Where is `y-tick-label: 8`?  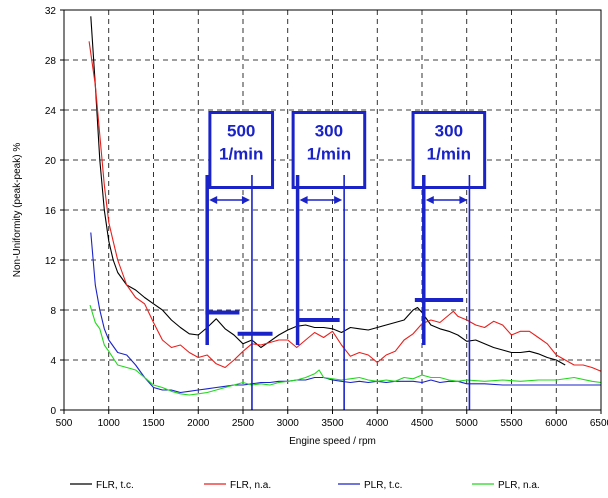 y-tick-label: 8 is located at coordinates (53, 311).